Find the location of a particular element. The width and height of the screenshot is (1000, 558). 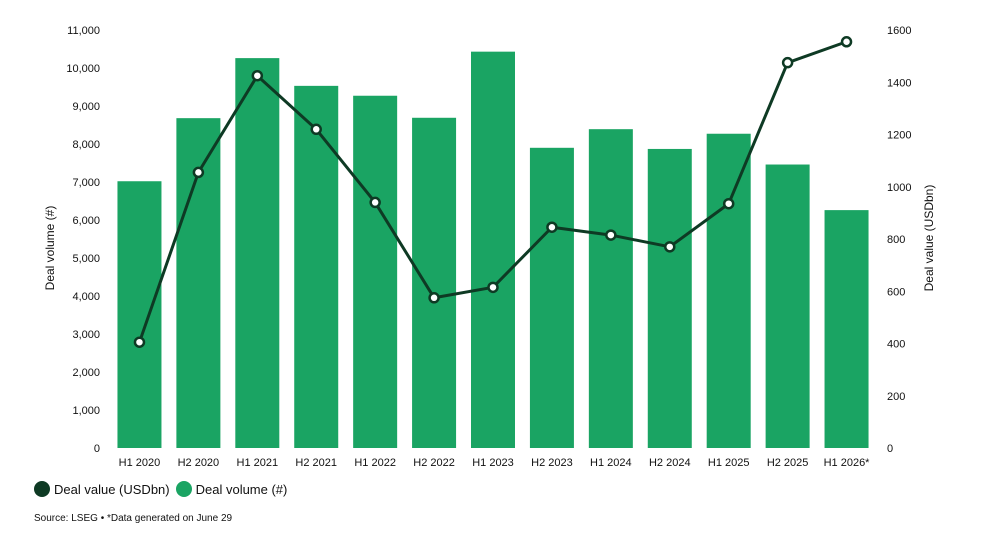

legend-swatch-dark-green is located at coordinates (42, 489).